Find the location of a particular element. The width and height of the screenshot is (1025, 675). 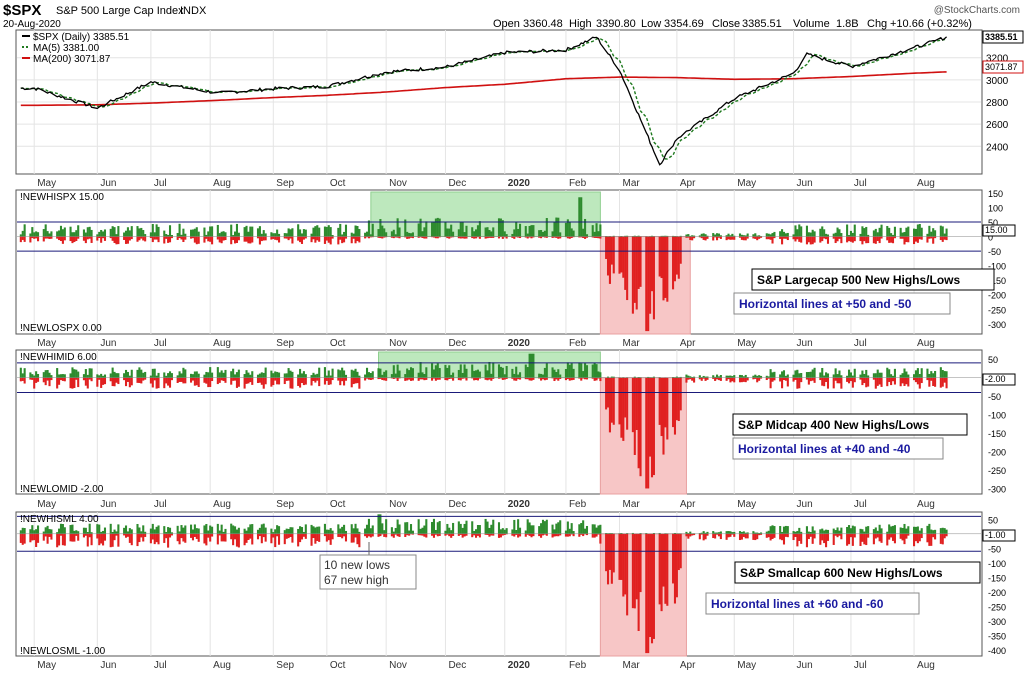

breadth-tick-label: -50 is located at coordinates (994, 252).